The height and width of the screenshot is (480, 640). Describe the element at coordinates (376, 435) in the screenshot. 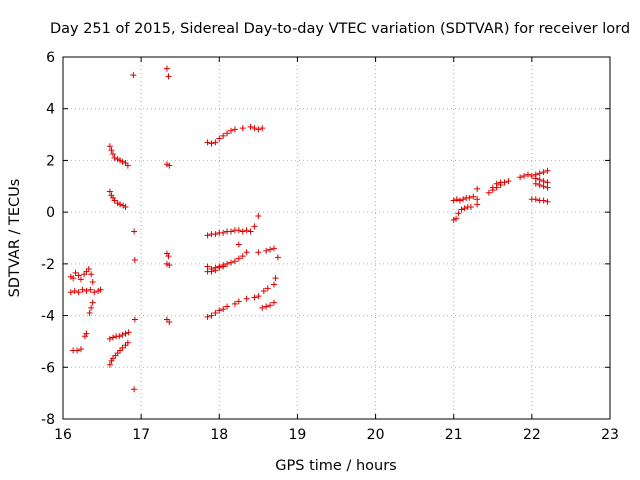

I see `x-tick-label: 20` at that location.